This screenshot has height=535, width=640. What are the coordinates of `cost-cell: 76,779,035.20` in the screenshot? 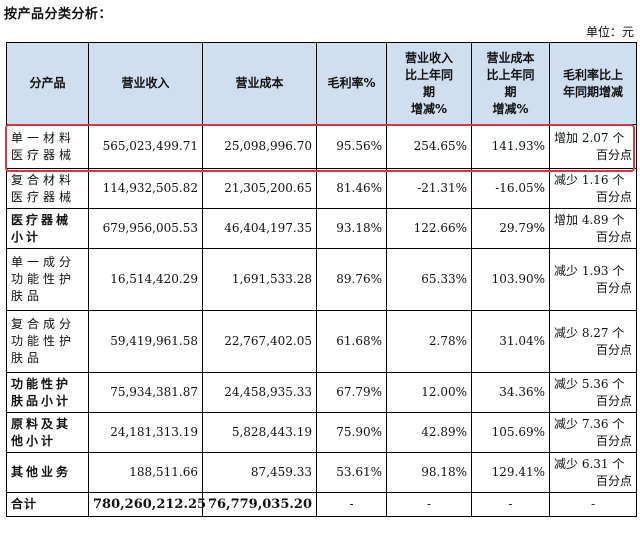 It's located at (259, 504).